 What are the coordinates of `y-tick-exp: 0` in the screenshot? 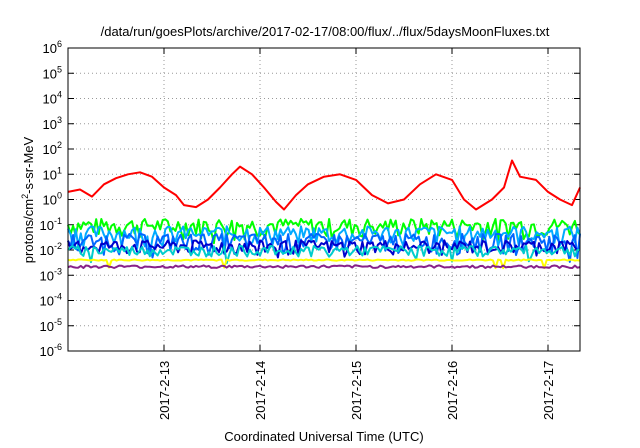 It's located at (59, 196).